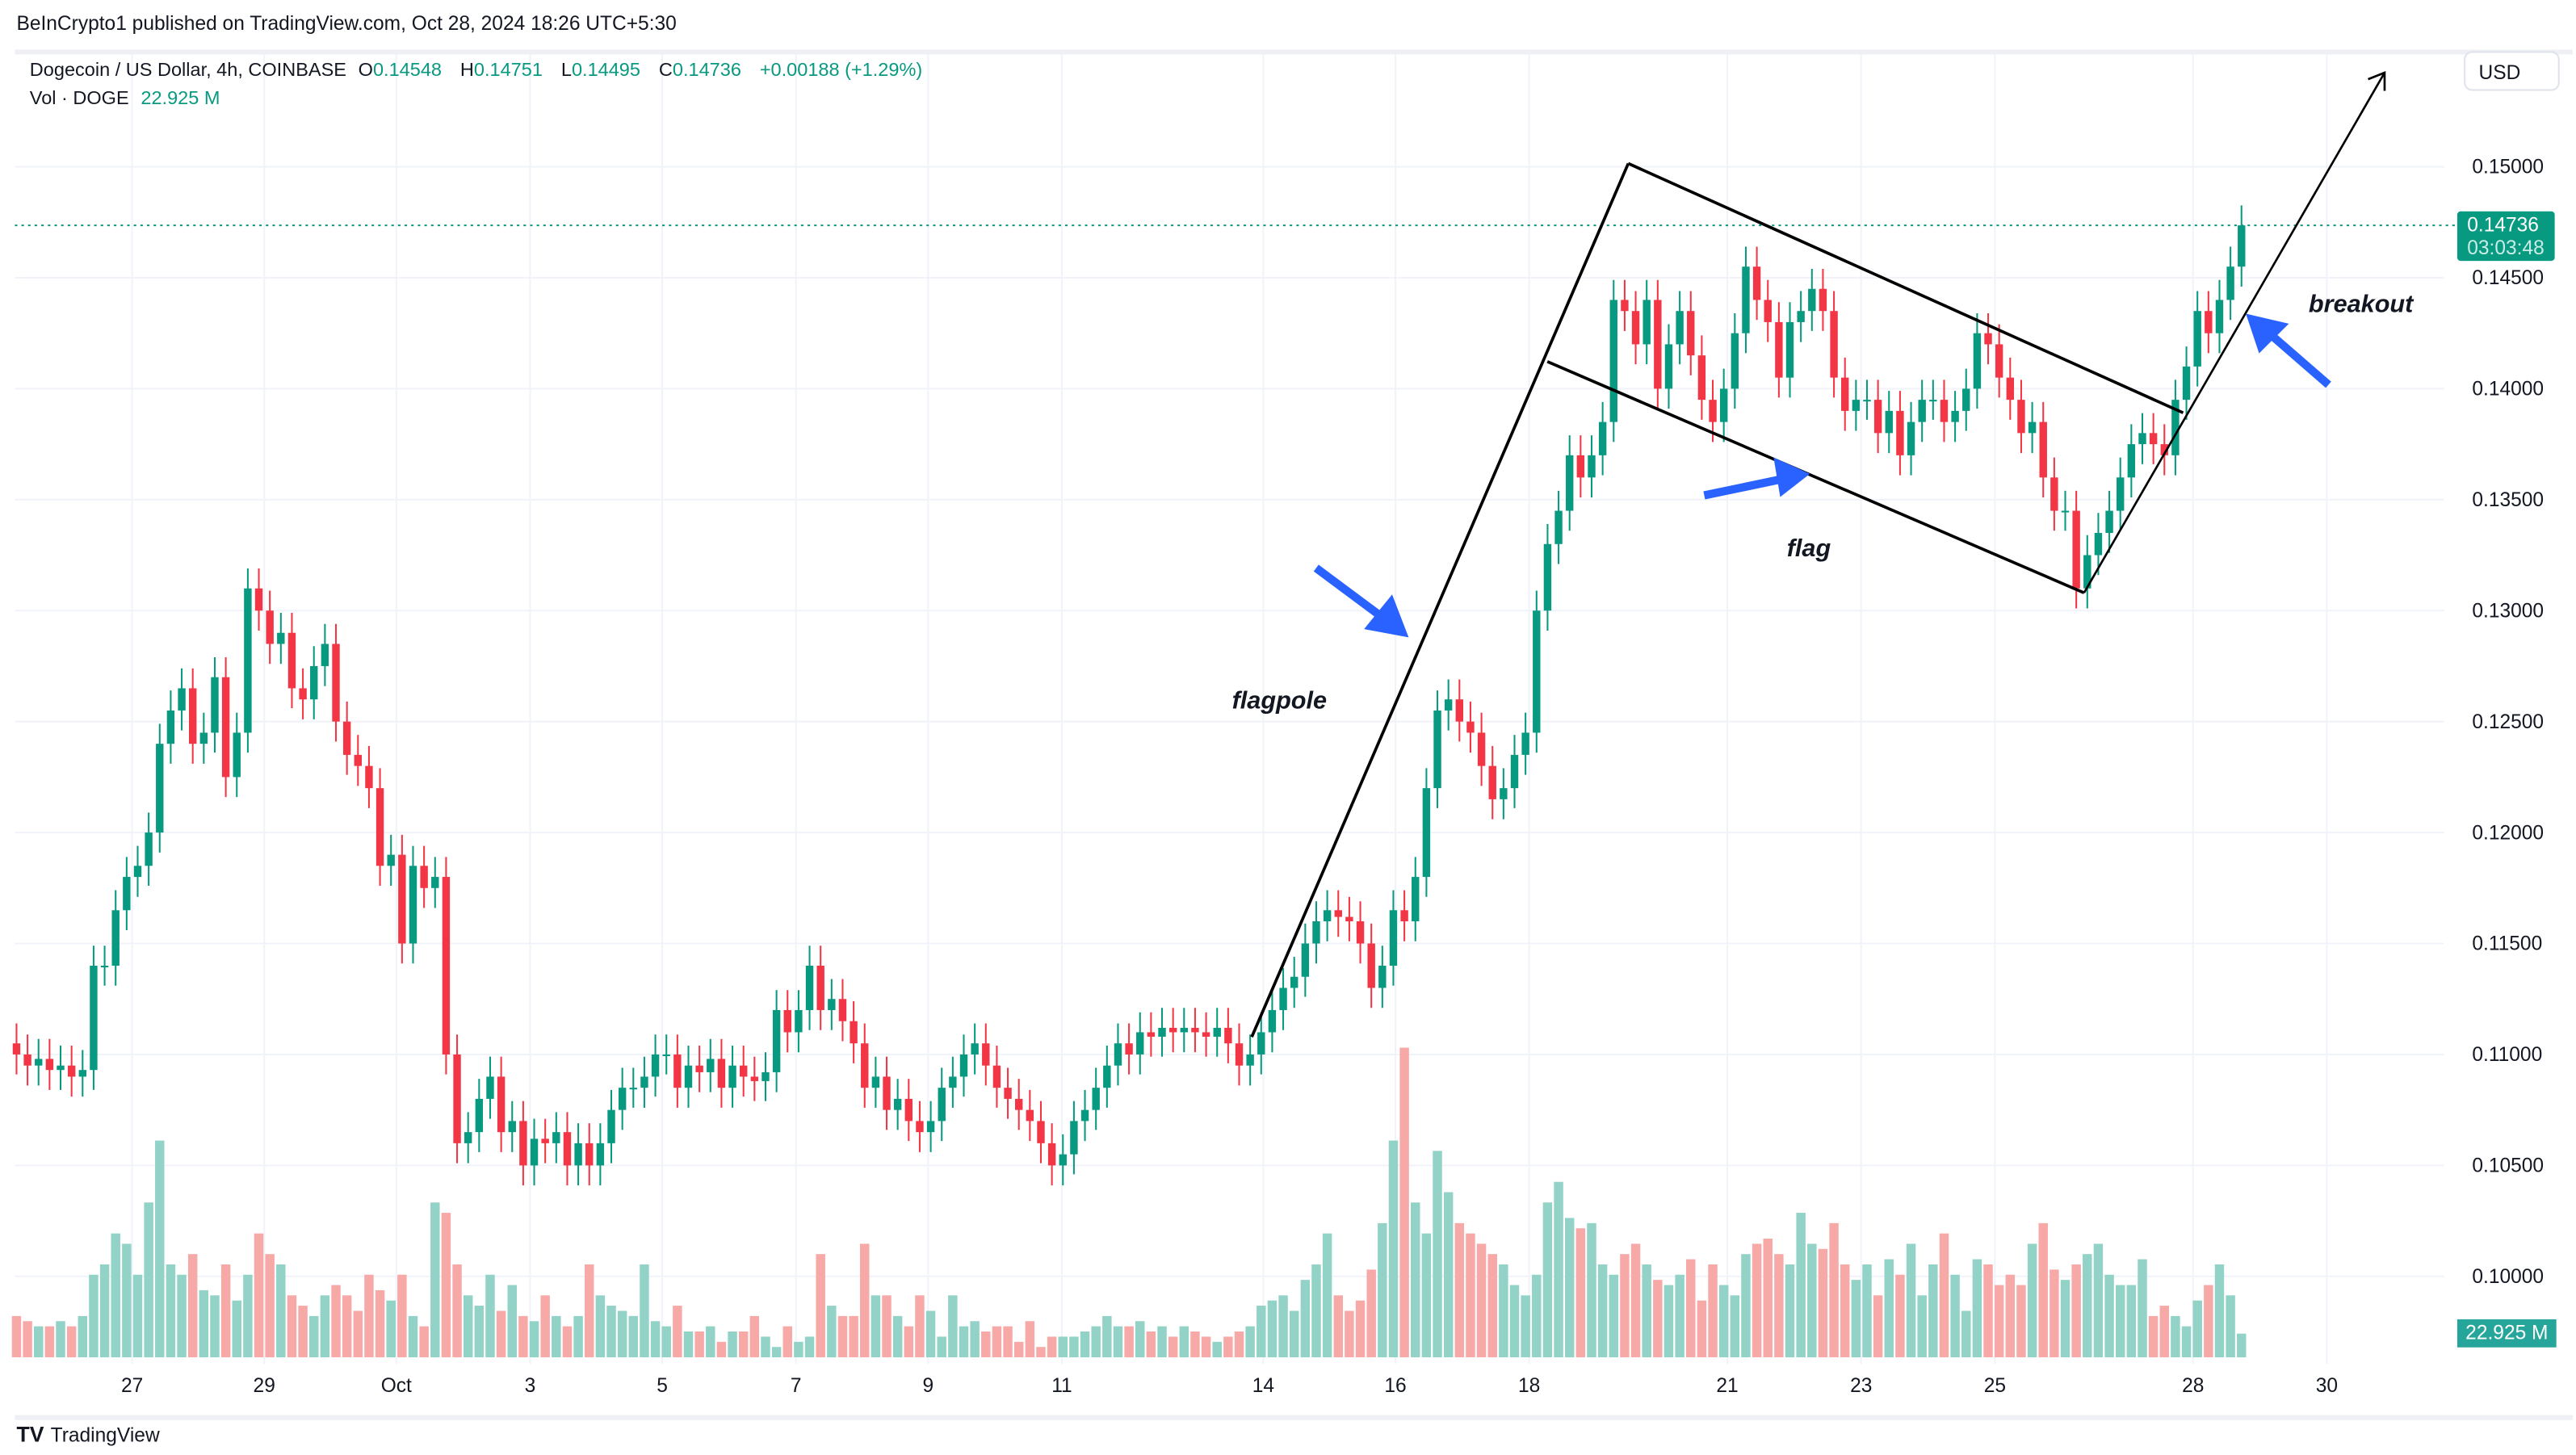  I want to click on volume-indicator-label: Vol · DOGE, so click(79, 99).